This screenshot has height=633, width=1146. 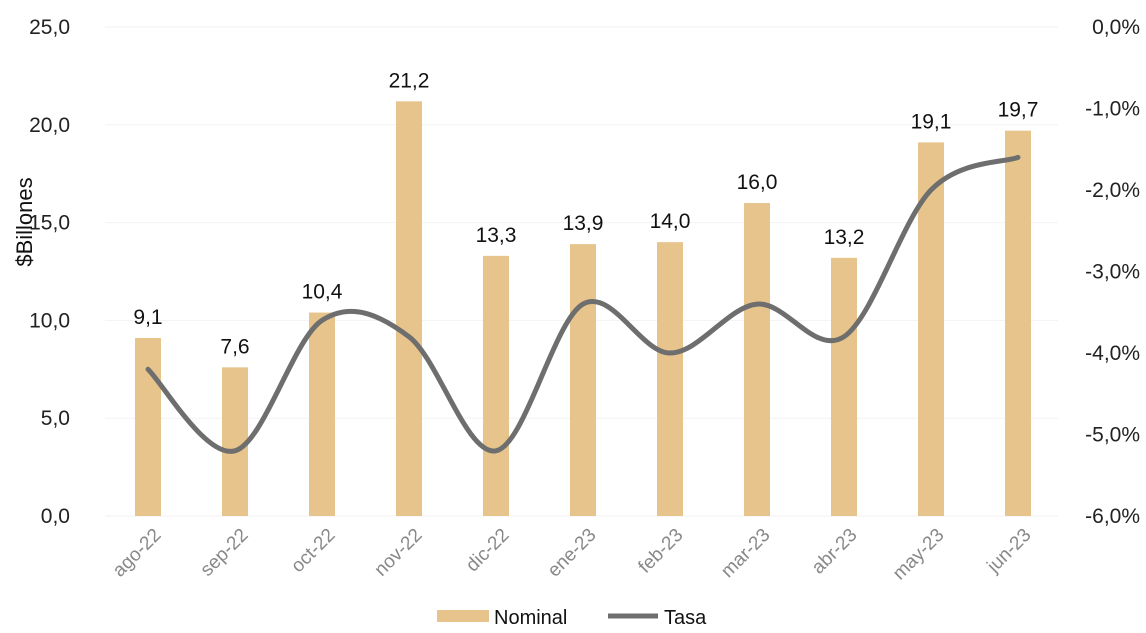 What do you see at coordinates (685, 618) in the screenshot?
I see `legend-label-tasa: Tasa` at bounding box center [685, 618].